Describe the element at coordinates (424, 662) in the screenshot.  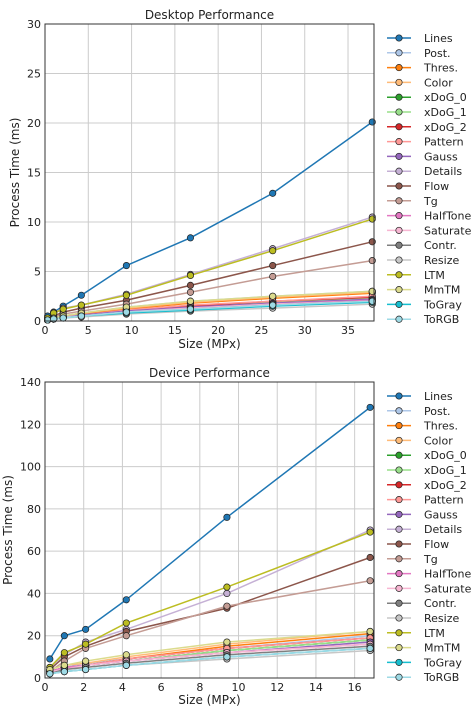
I see `legend-item: ToGray` at that location.